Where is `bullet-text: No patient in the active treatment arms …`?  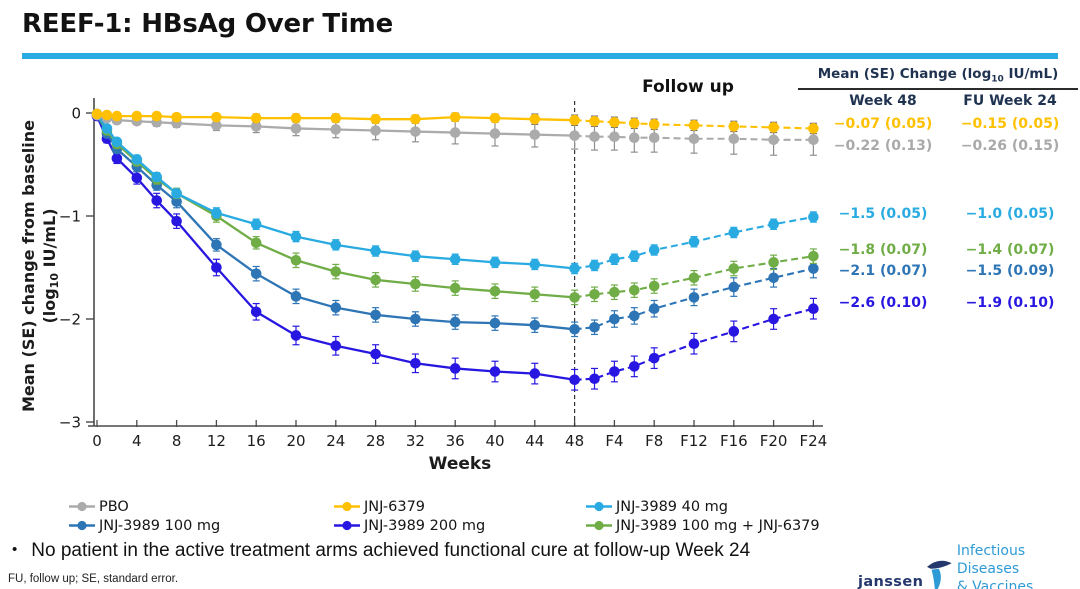 bullet-text: No patient in the active treatment arms … is located at coordinates (391, 550).